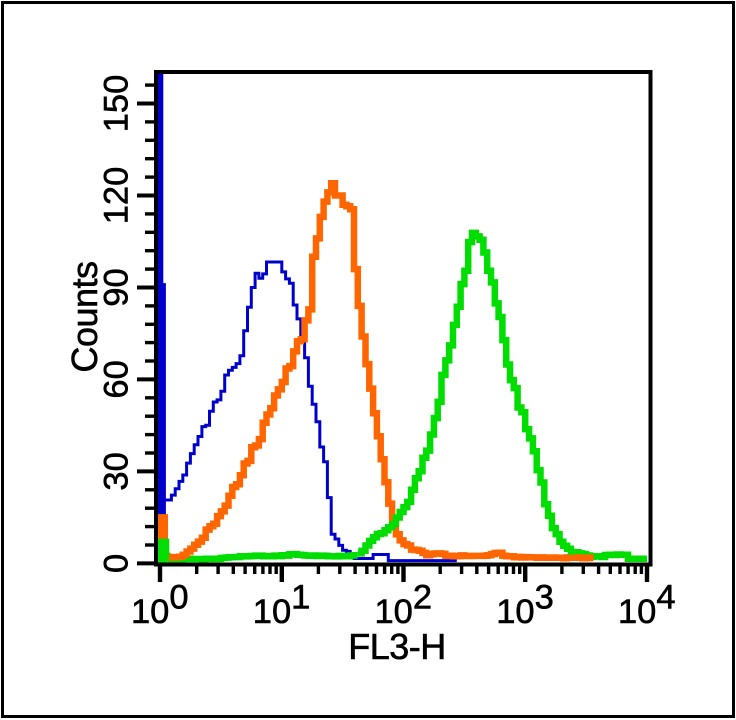 The height and width of the screenshot is (720, 736). Describe the element at coordinates (117, 104) in the screenshot. I see `svg-text: 150` at that location.